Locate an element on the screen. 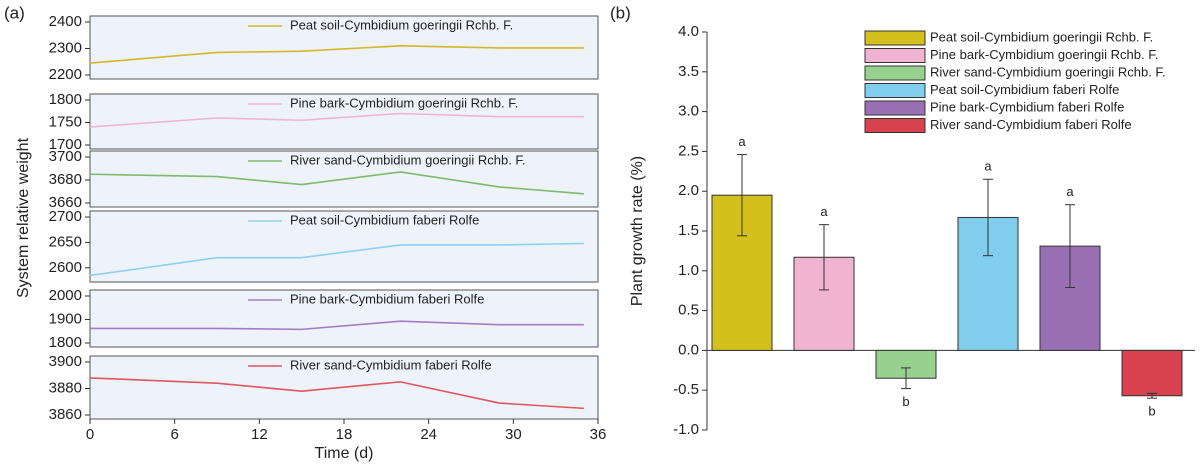 The width and height of the screenshot is (1203, 466). x-axis-title: Time (d) is located at coordinates (344, 453).